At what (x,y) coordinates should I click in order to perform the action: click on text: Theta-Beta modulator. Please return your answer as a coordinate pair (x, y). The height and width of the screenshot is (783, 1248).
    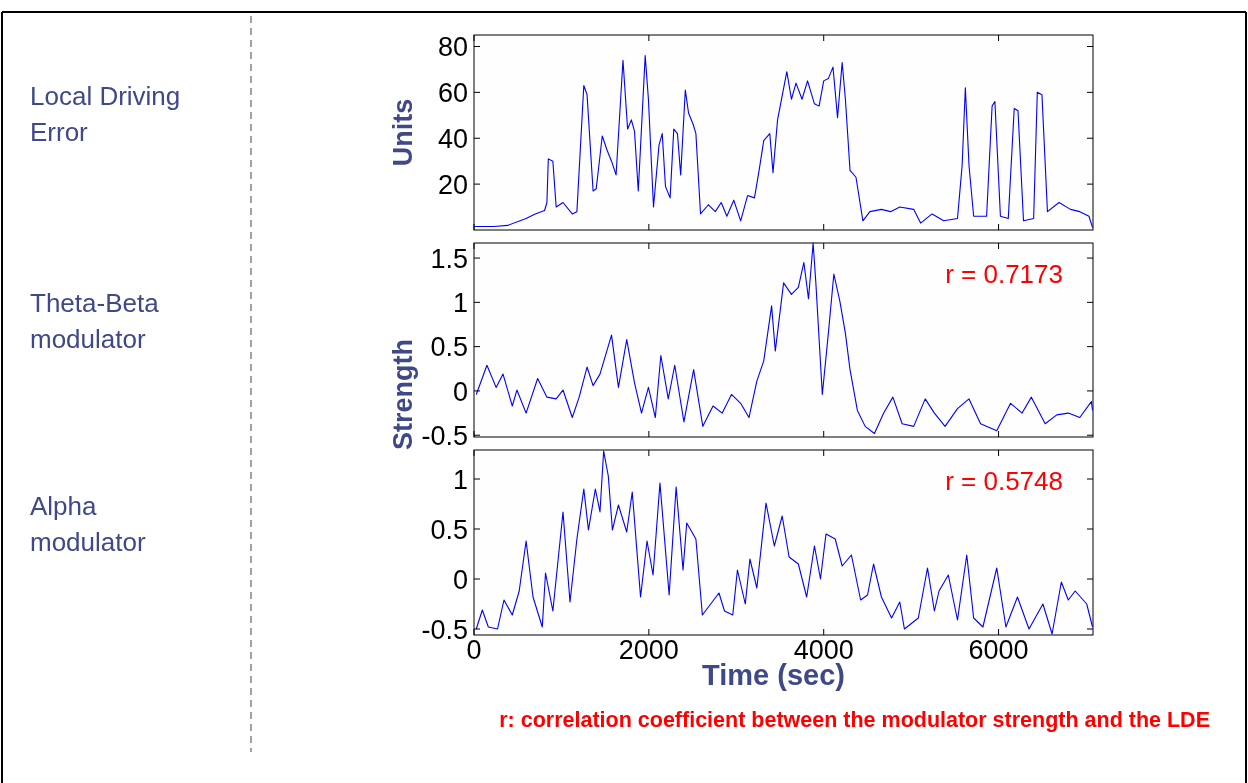
    Looking at the image, I should click on (95, 321).